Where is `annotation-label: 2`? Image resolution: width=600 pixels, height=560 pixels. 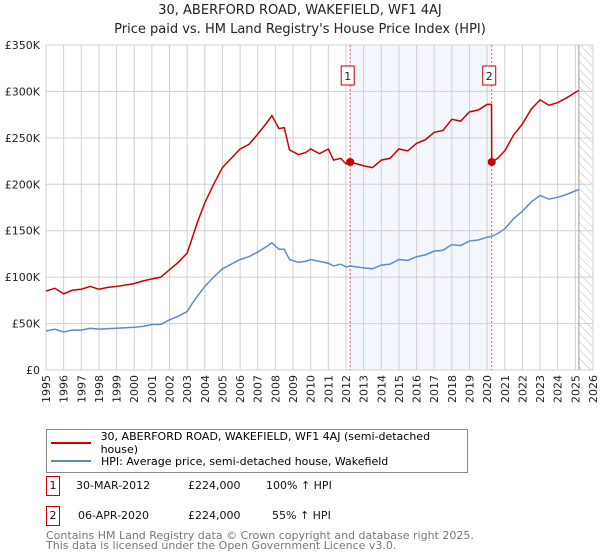 annotation-label: 2 is located at coordinates (489, 76).